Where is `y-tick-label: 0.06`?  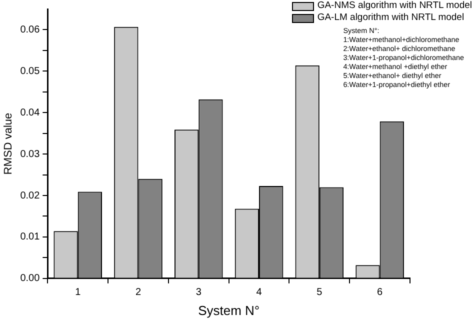
y-tick-label: 0.06 is located at coordinates (30, 30).